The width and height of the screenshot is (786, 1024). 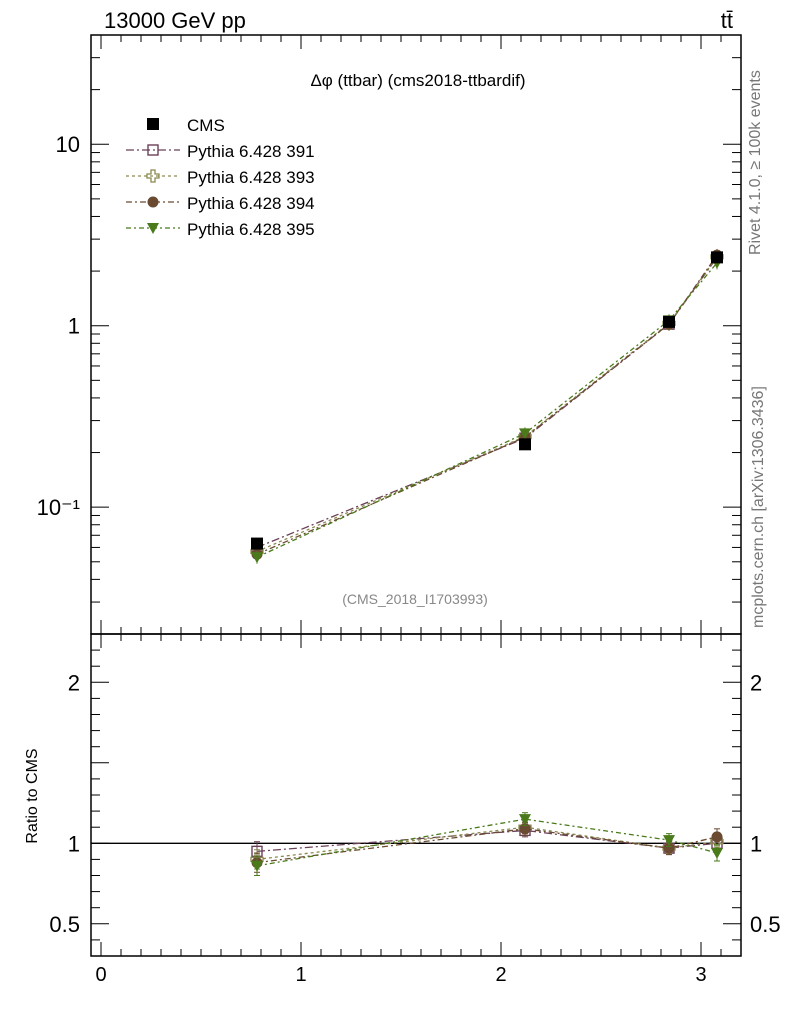 What do you see at coordinates (251, 203) in the screenshot?
I see `legend-label-3: Pythia 6.428 394` at bounding box center [251, 203].